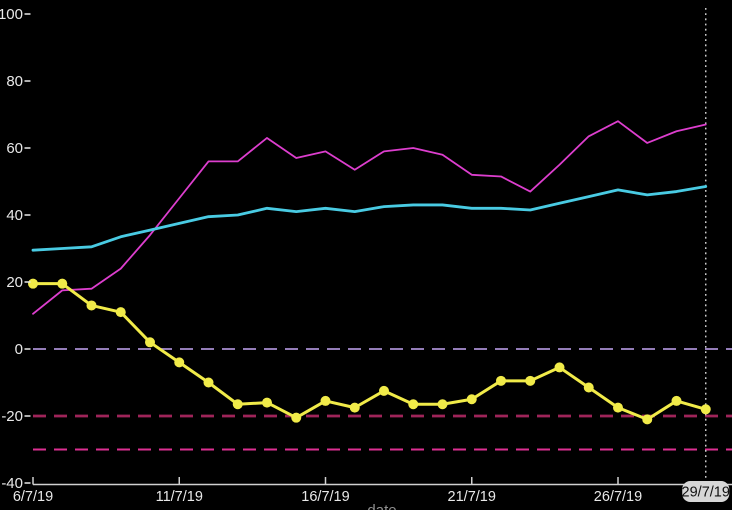  I want to click on y-axis-tick-label: 40, so click(14, 215).